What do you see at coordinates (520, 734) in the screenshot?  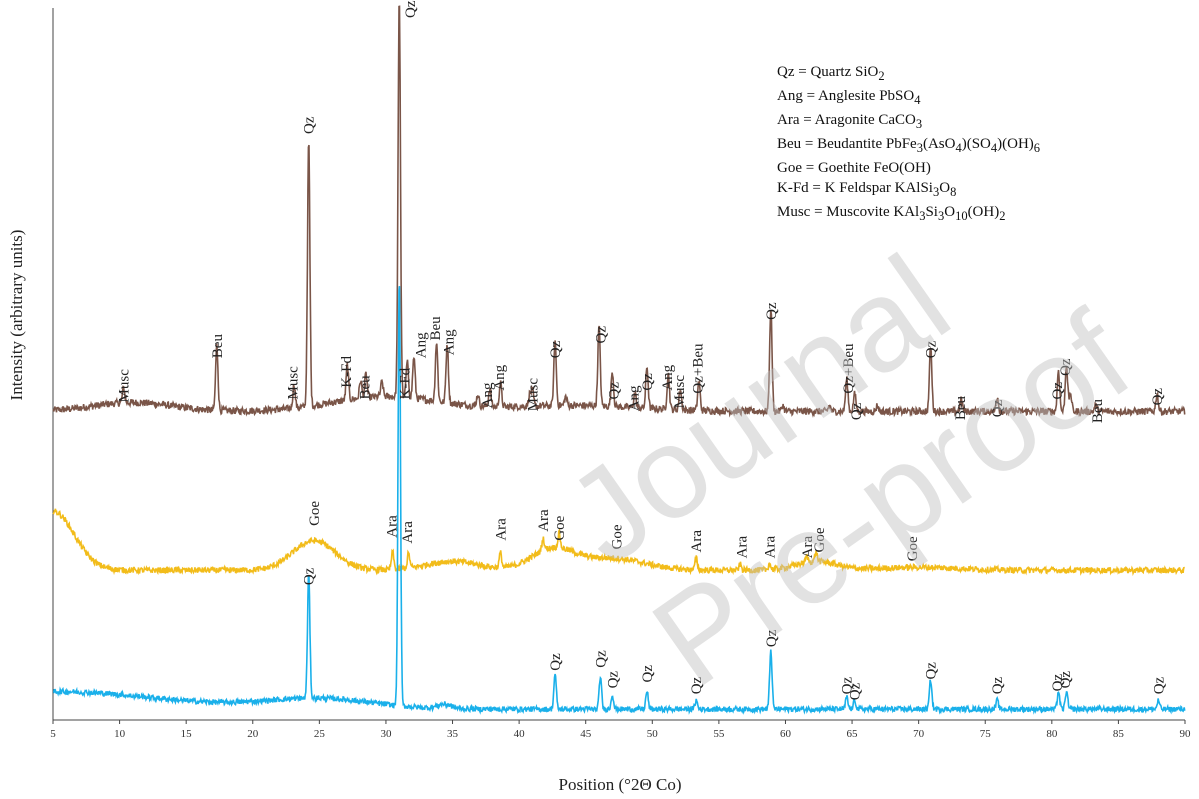 I see `x-tick-label: 40` at bounding box center [520, 734].